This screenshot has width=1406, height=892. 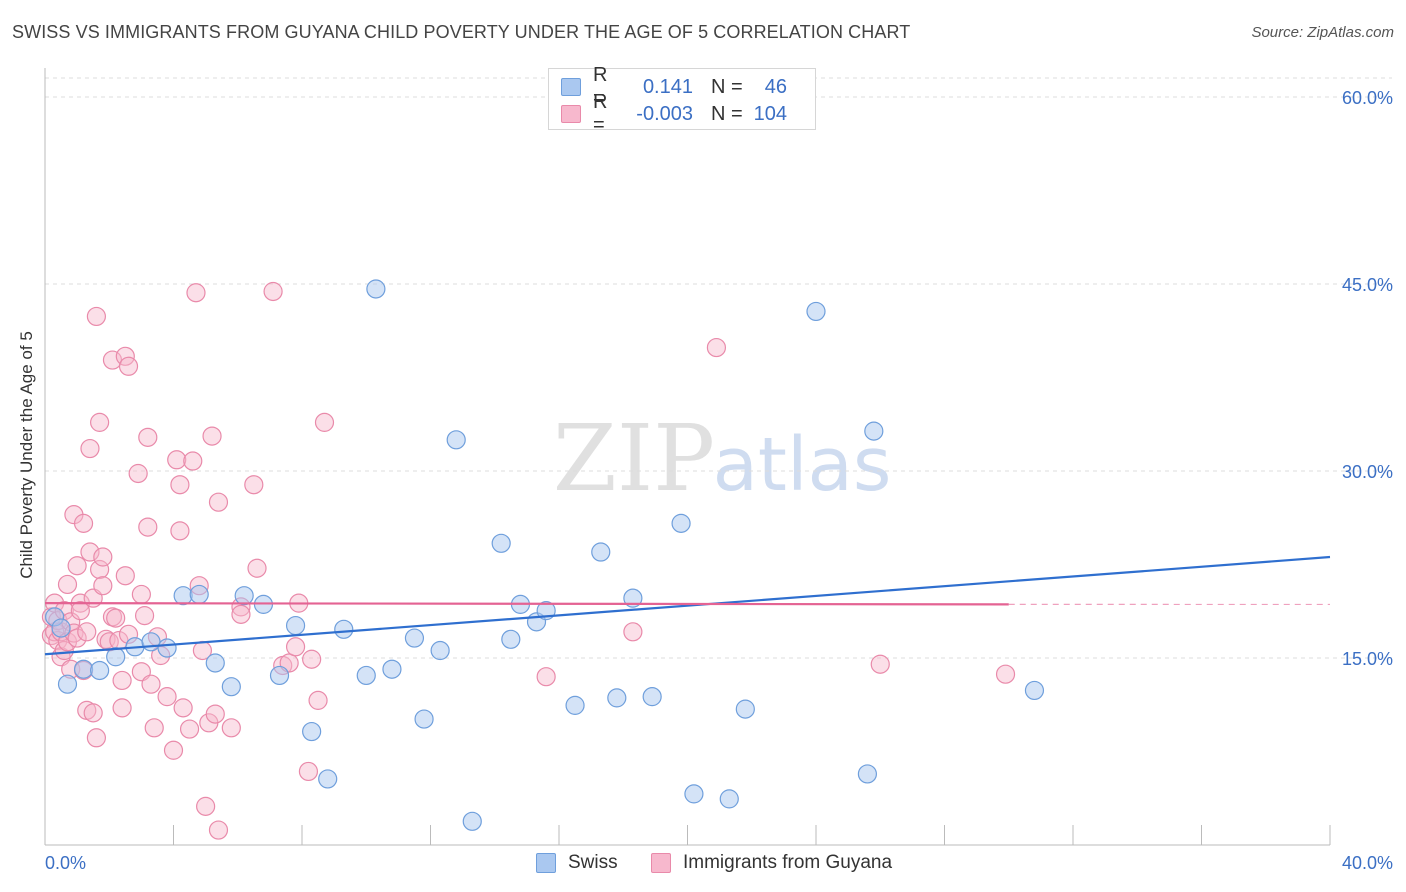 I want to click on swiss-swatch, so click(x=546, y=863).